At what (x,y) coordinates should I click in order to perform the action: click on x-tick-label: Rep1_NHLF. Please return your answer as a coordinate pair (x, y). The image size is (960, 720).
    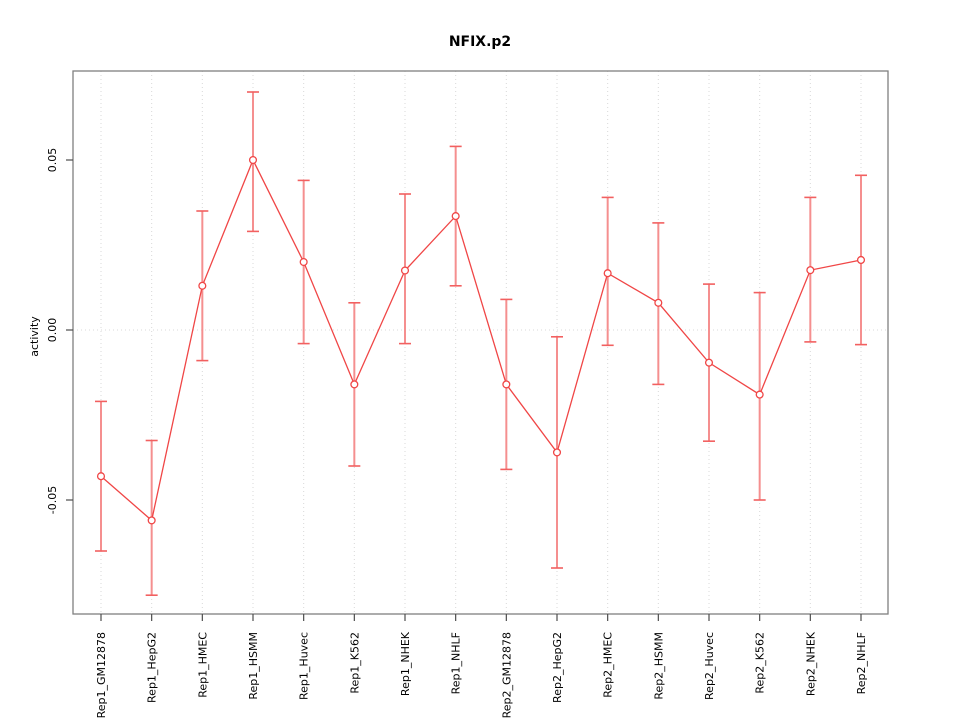
    Looking at the image, I should click on (456, 663).